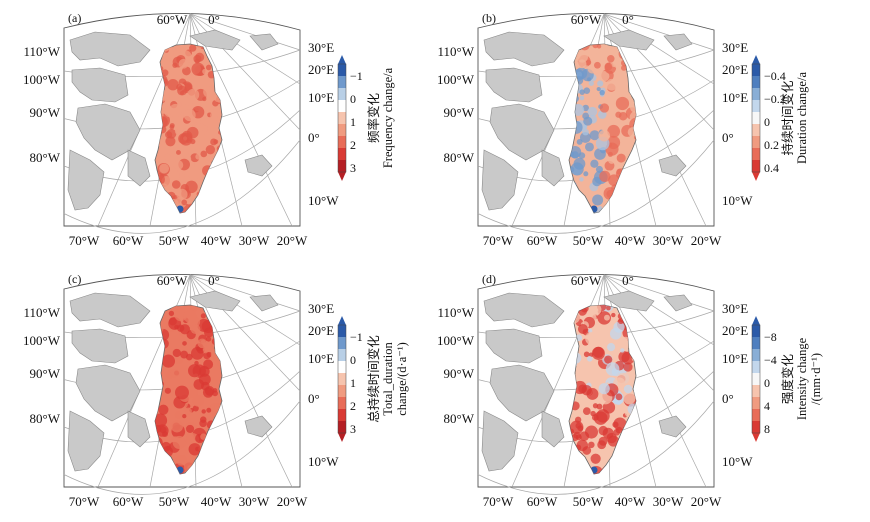  What do you see at coordinates (787, 379) in the screenshot?
I see `colorbar-title-cn: 强度变化` at bounding box center [787, 379].